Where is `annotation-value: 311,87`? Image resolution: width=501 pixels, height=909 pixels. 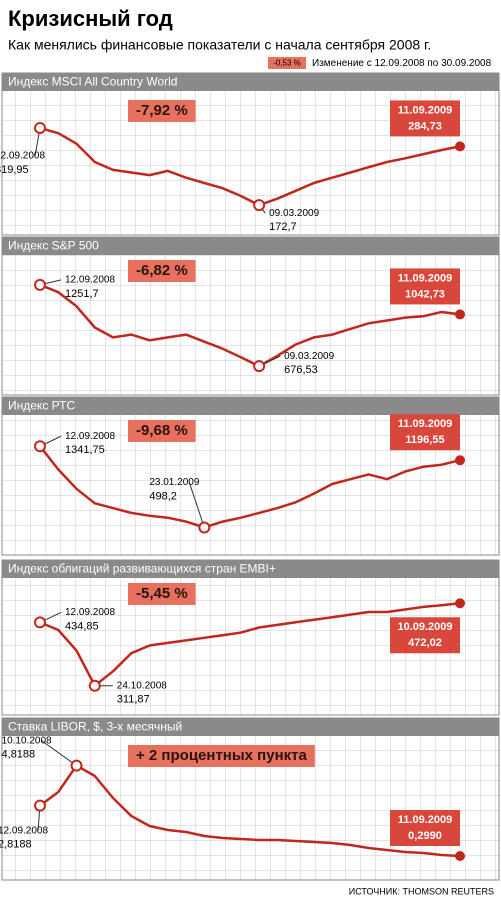
annotation-value: 311,87 is located at coordinates (133, 700).